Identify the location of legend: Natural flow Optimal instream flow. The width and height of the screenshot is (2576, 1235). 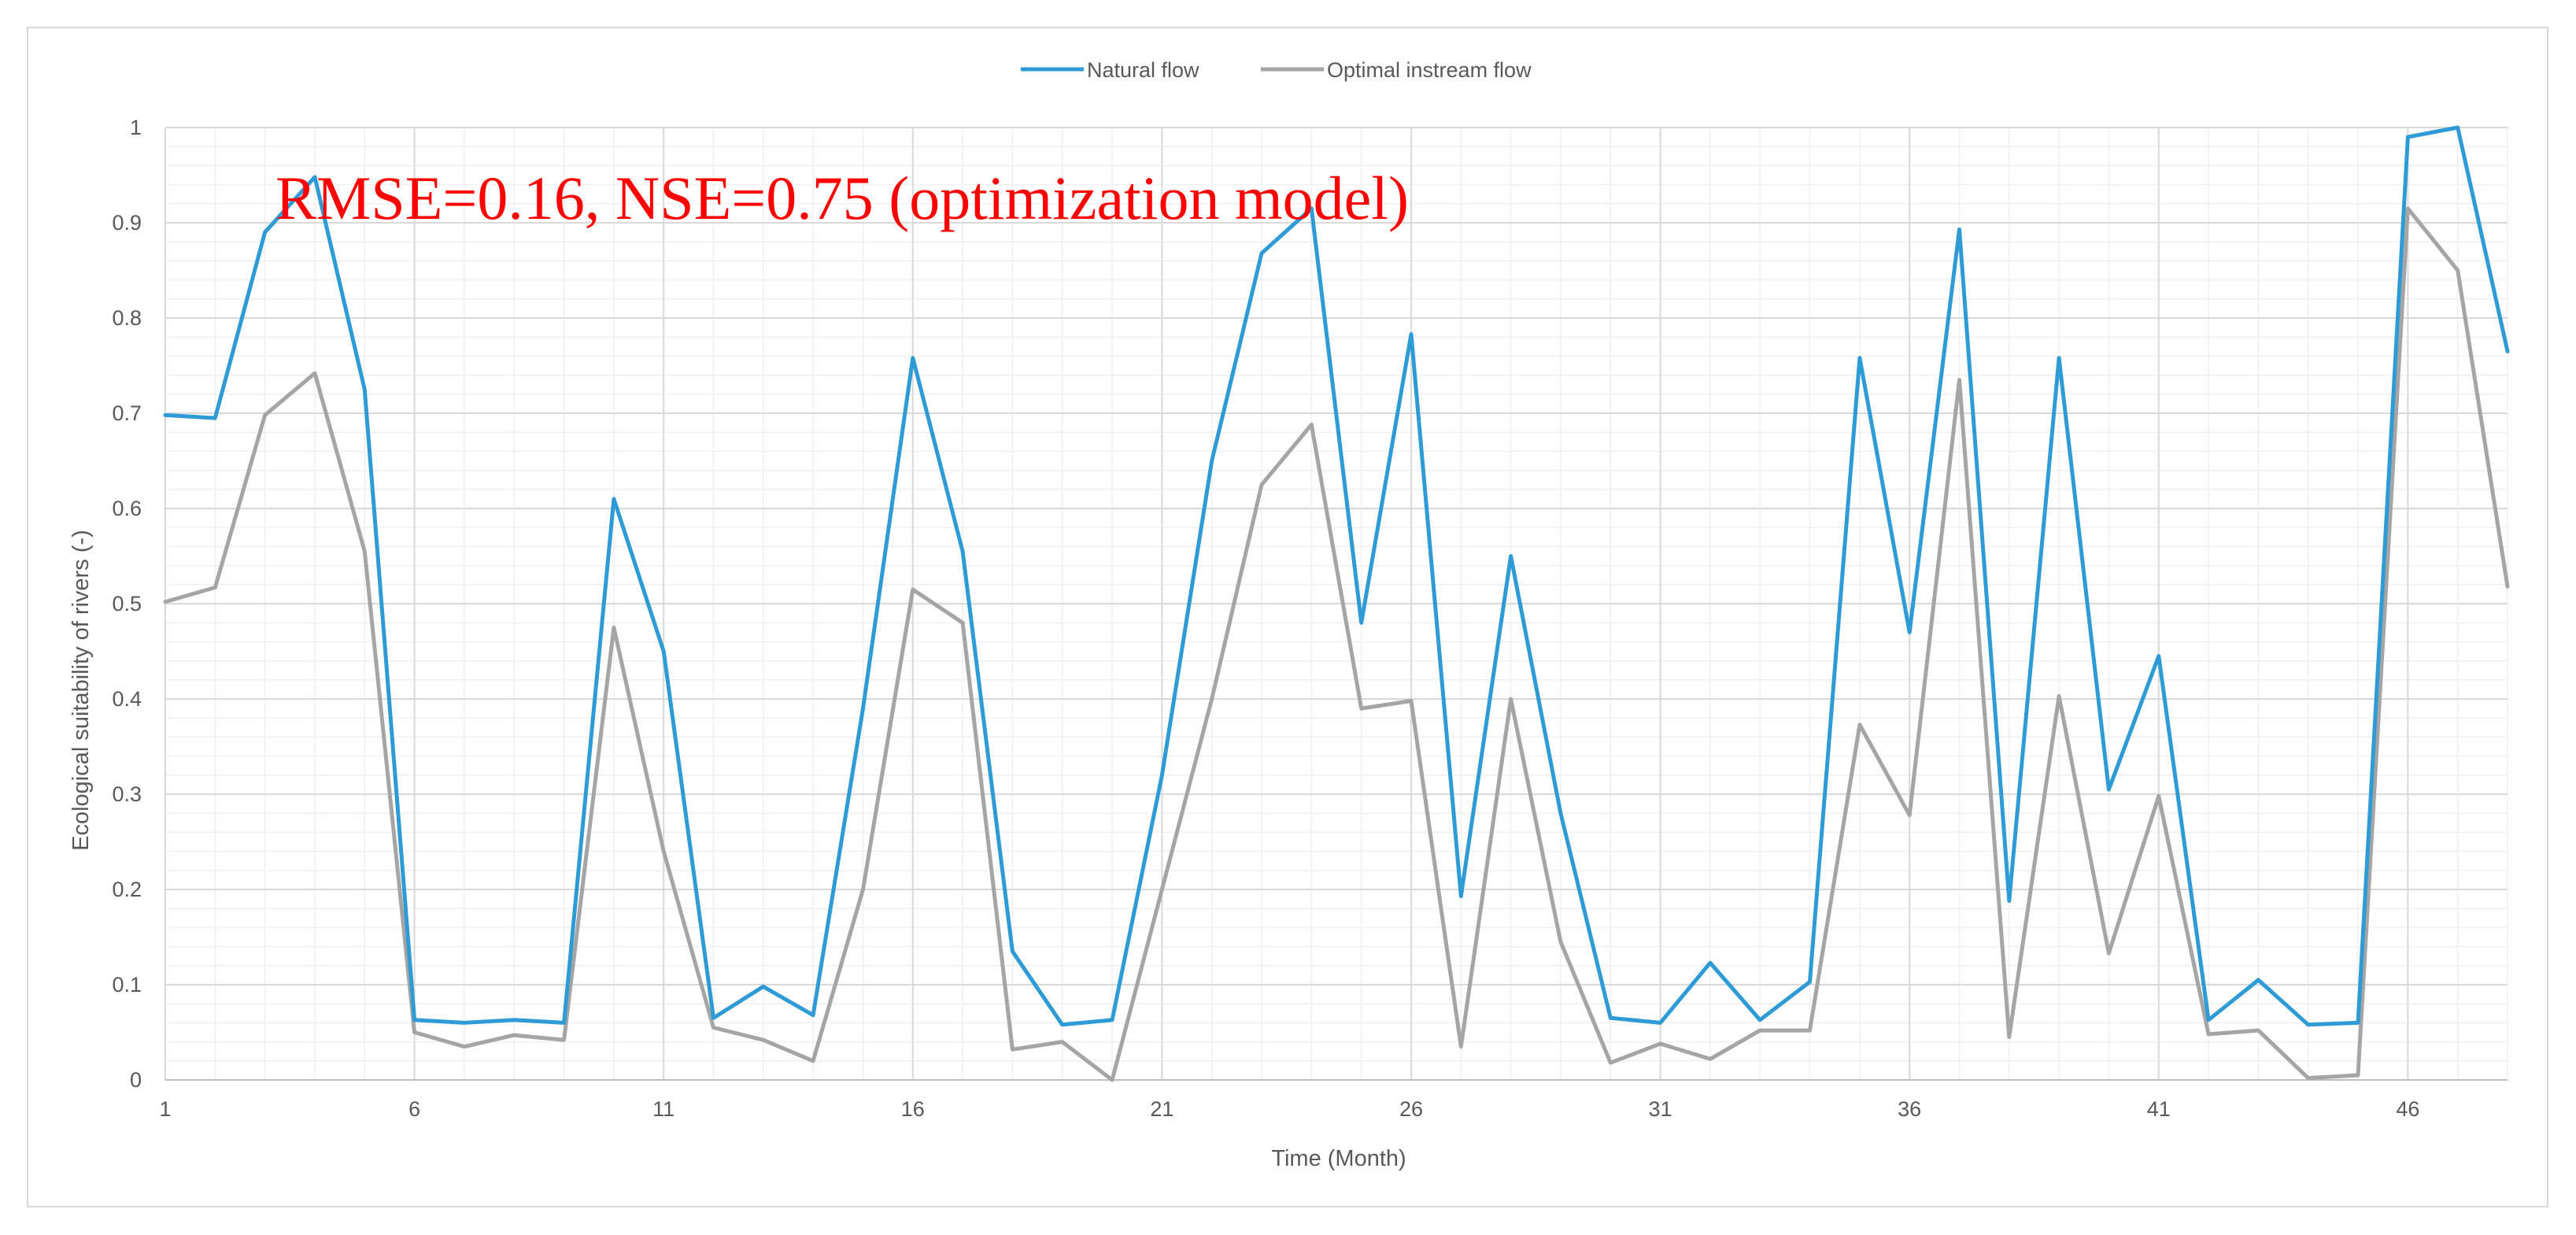
(1276, 70).